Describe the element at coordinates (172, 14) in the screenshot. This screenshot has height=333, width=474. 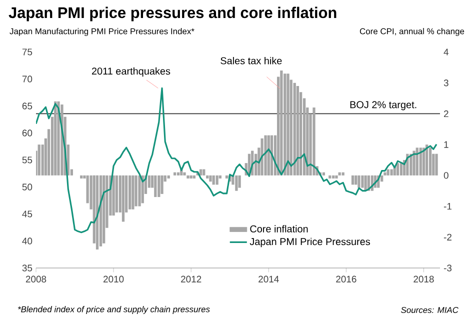
I see `chart-title: Japan PMI price pressures and core inflation` at that location.